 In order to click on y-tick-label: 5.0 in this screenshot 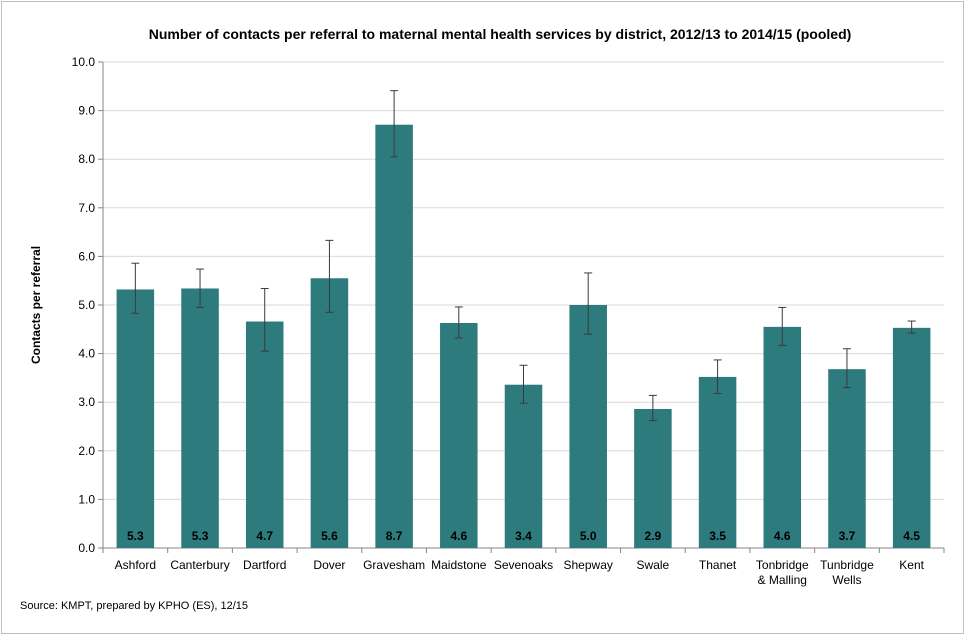, I will do `click(86, 305)`.